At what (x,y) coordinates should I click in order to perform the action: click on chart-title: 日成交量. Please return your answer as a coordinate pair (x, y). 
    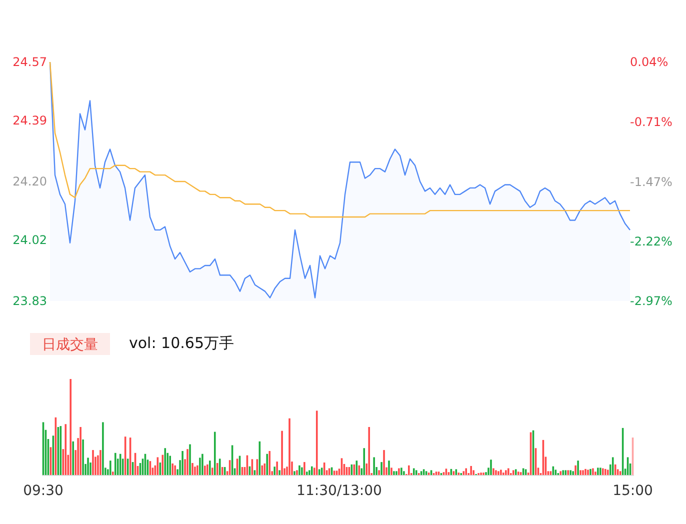
    Looking at the image, I should click on (70, 345).